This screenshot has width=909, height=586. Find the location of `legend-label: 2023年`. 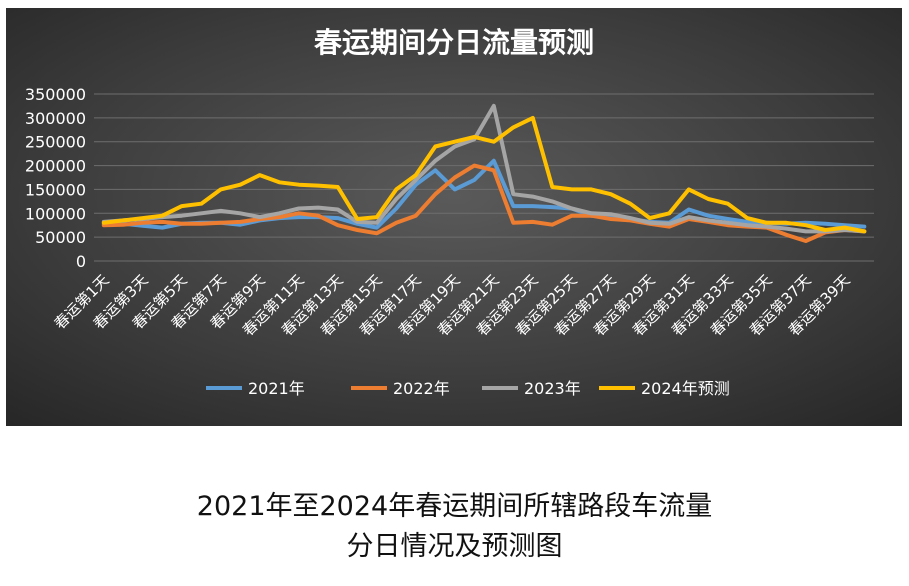

legend-label: 2023年 is located at coordinates (552, 388).